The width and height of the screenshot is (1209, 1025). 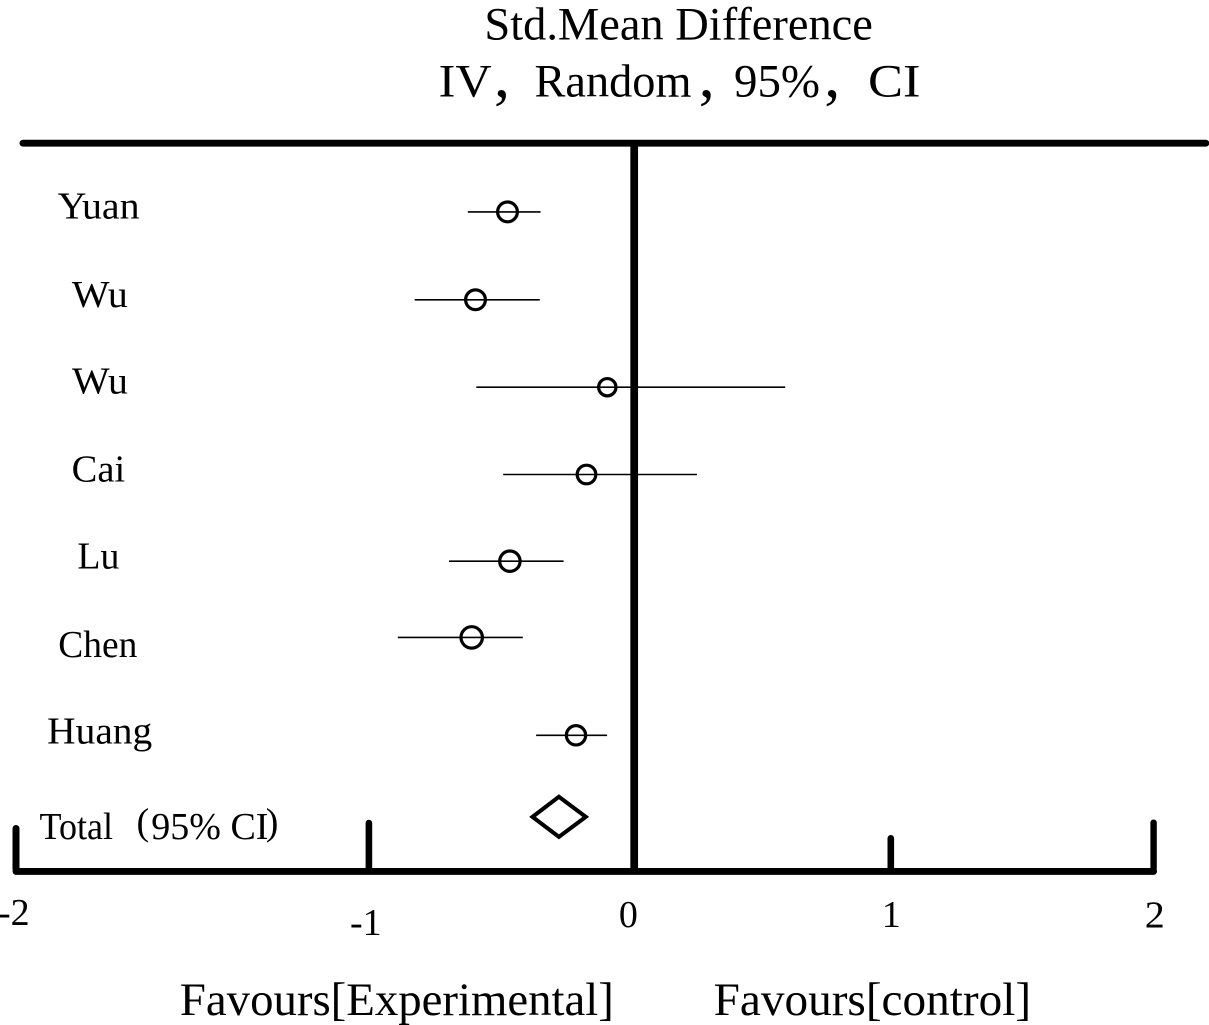 What do you see at coordinates (397, 1000) in the screenshot?
I see `svg-text: Favours[Experimental]` at bounding box center [397, 1000].